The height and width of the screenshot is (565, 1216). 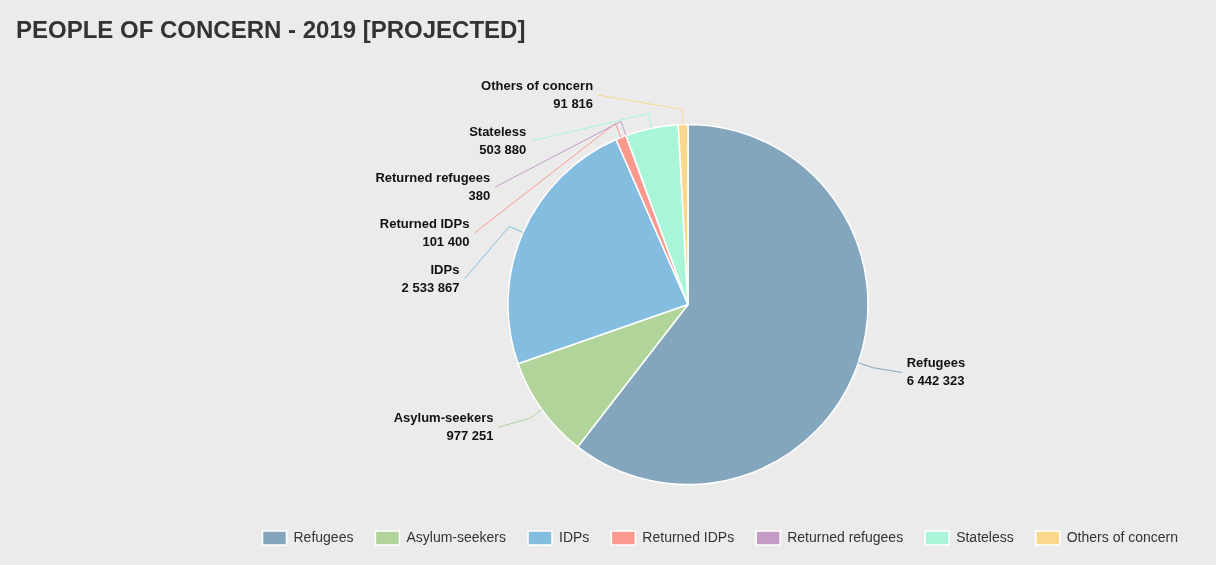 What do you see at coordinates (936, 363) in the screenshot?
I see `slice-label: Refugees` at bounding box center [936, 363].